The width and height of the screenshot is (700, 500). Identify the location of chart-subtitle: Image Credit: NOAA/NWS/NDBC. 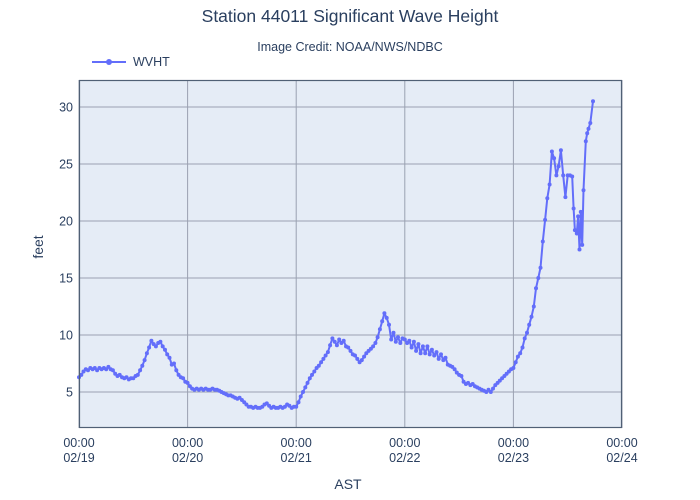
(350, 47).